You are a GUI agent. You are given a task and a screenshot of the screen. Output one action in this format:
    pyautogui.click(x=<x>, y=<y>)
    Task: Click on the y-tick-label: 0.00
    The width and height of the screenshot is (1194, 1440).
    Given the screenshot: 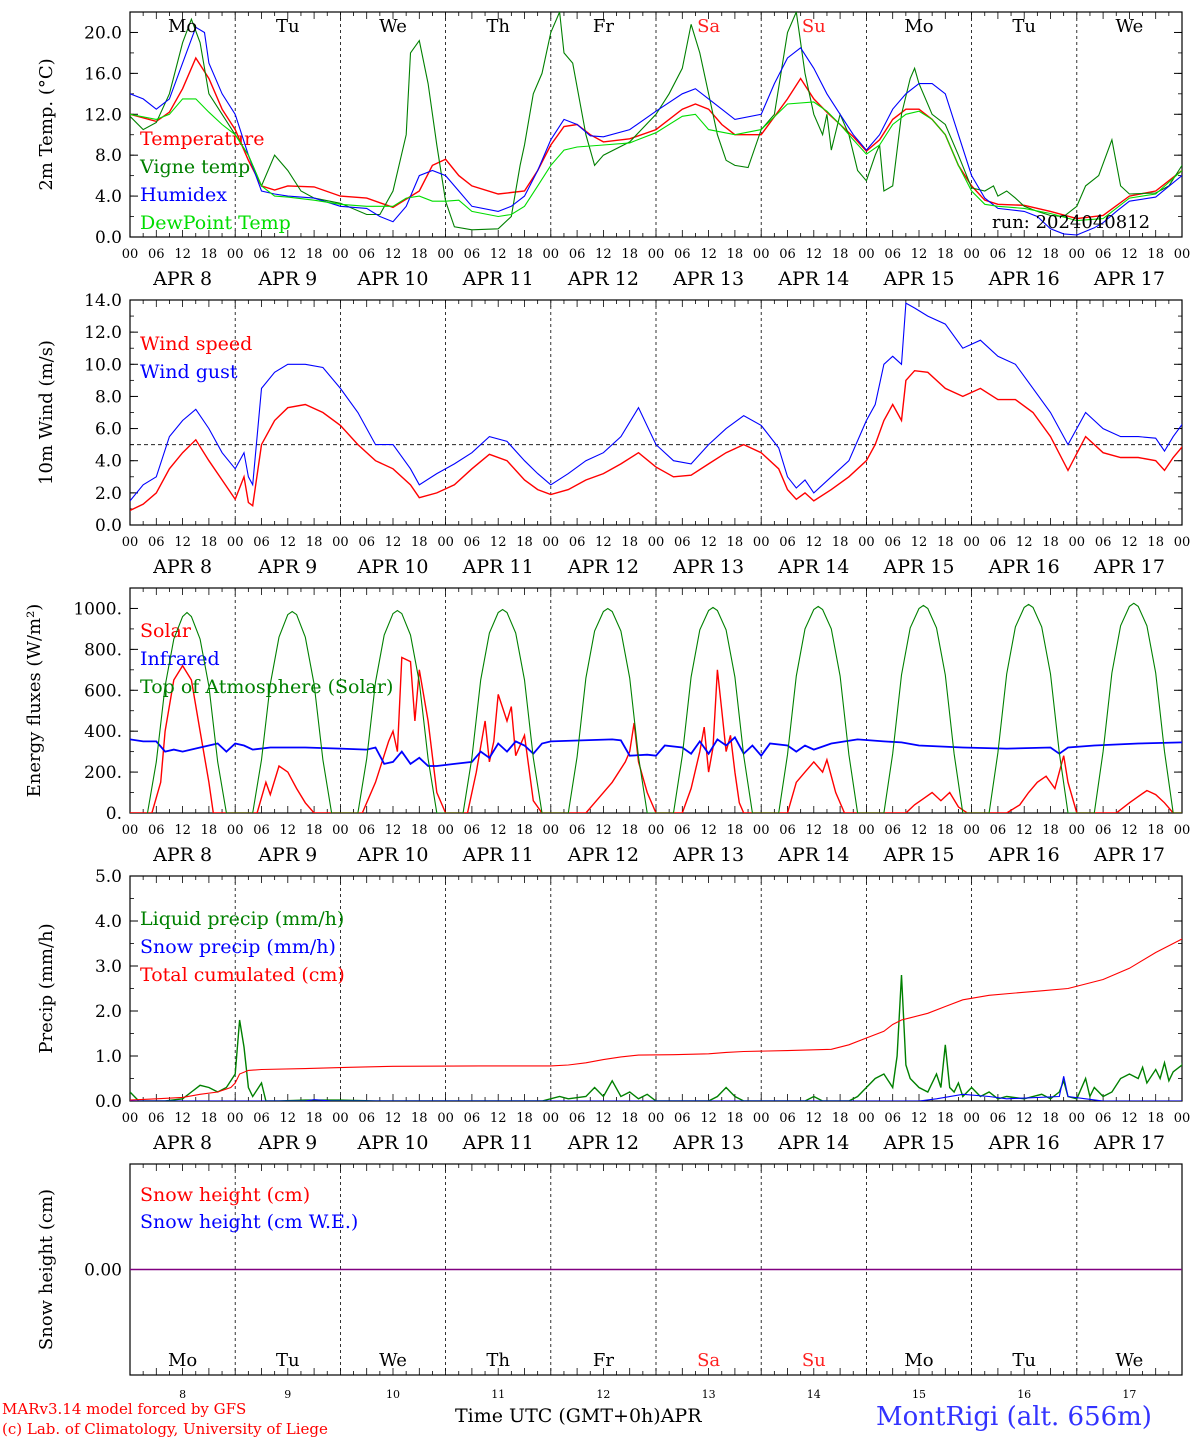 What is the action you would take?
    pyautogui.click(x=103, y=1271)
    